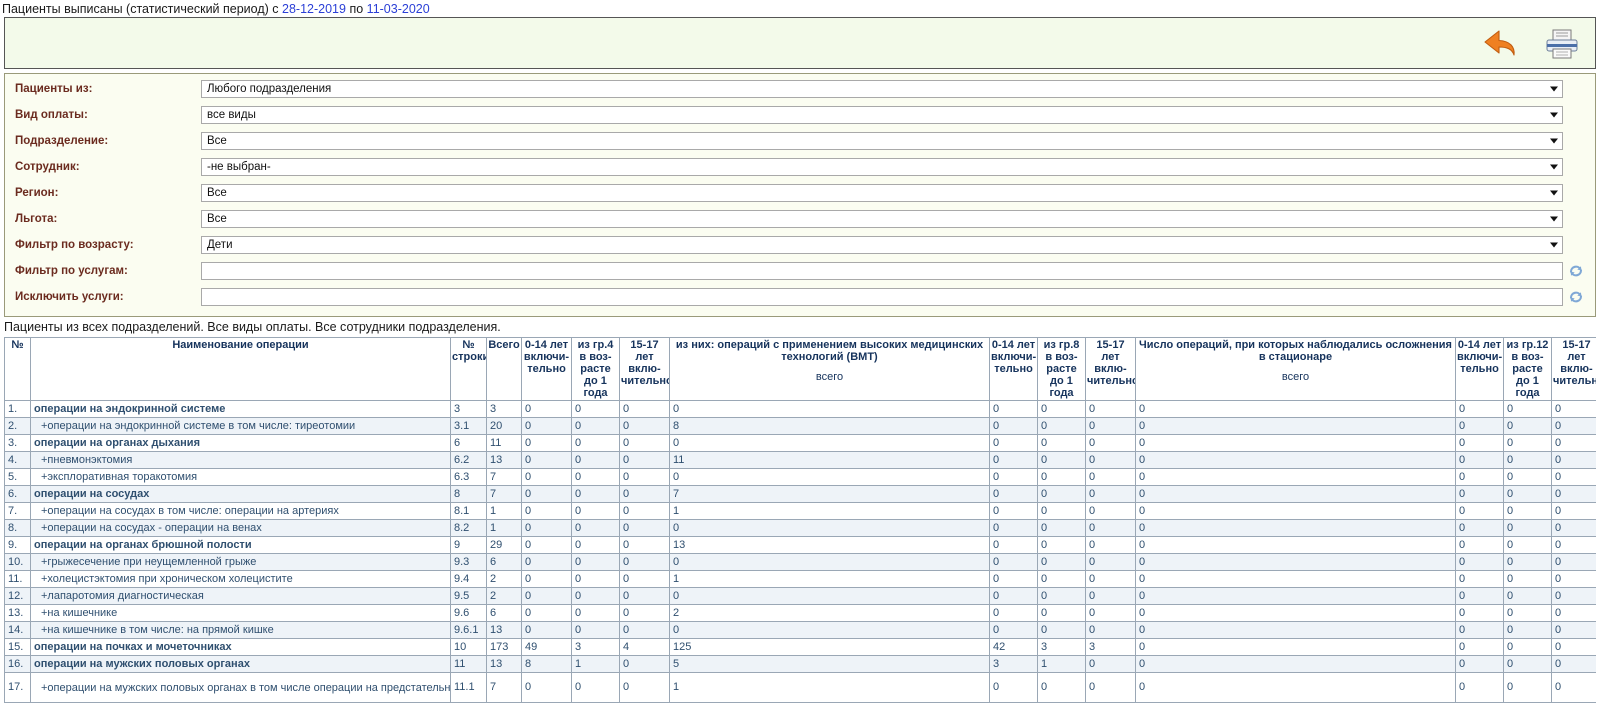  What do you see at coordinates (36, 219) in the screenshot?
I see `filter-label-benefit: Льгота:` at bounding box center [36, 219].